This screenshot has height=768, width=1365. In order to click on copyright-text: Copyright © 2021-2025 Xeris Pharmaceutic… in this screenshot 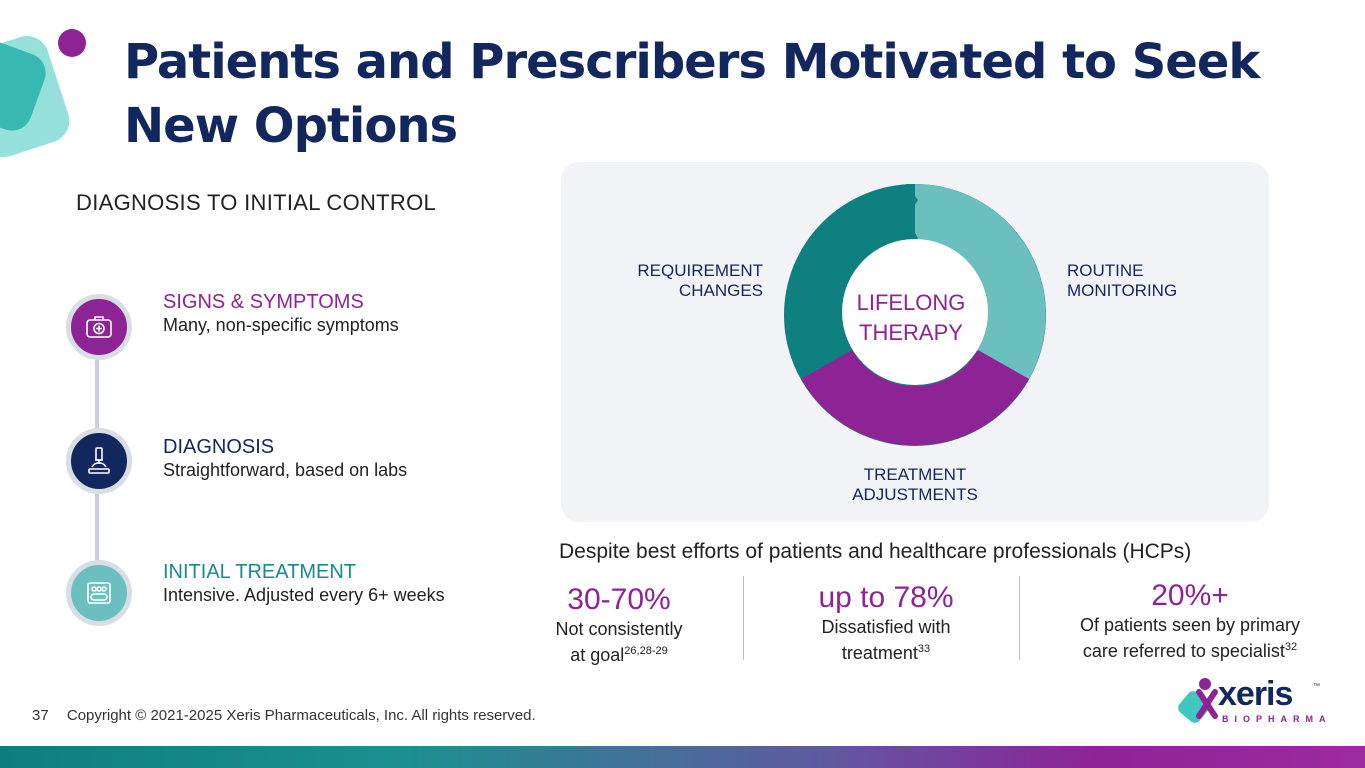, I will do `click(301, 715)`.